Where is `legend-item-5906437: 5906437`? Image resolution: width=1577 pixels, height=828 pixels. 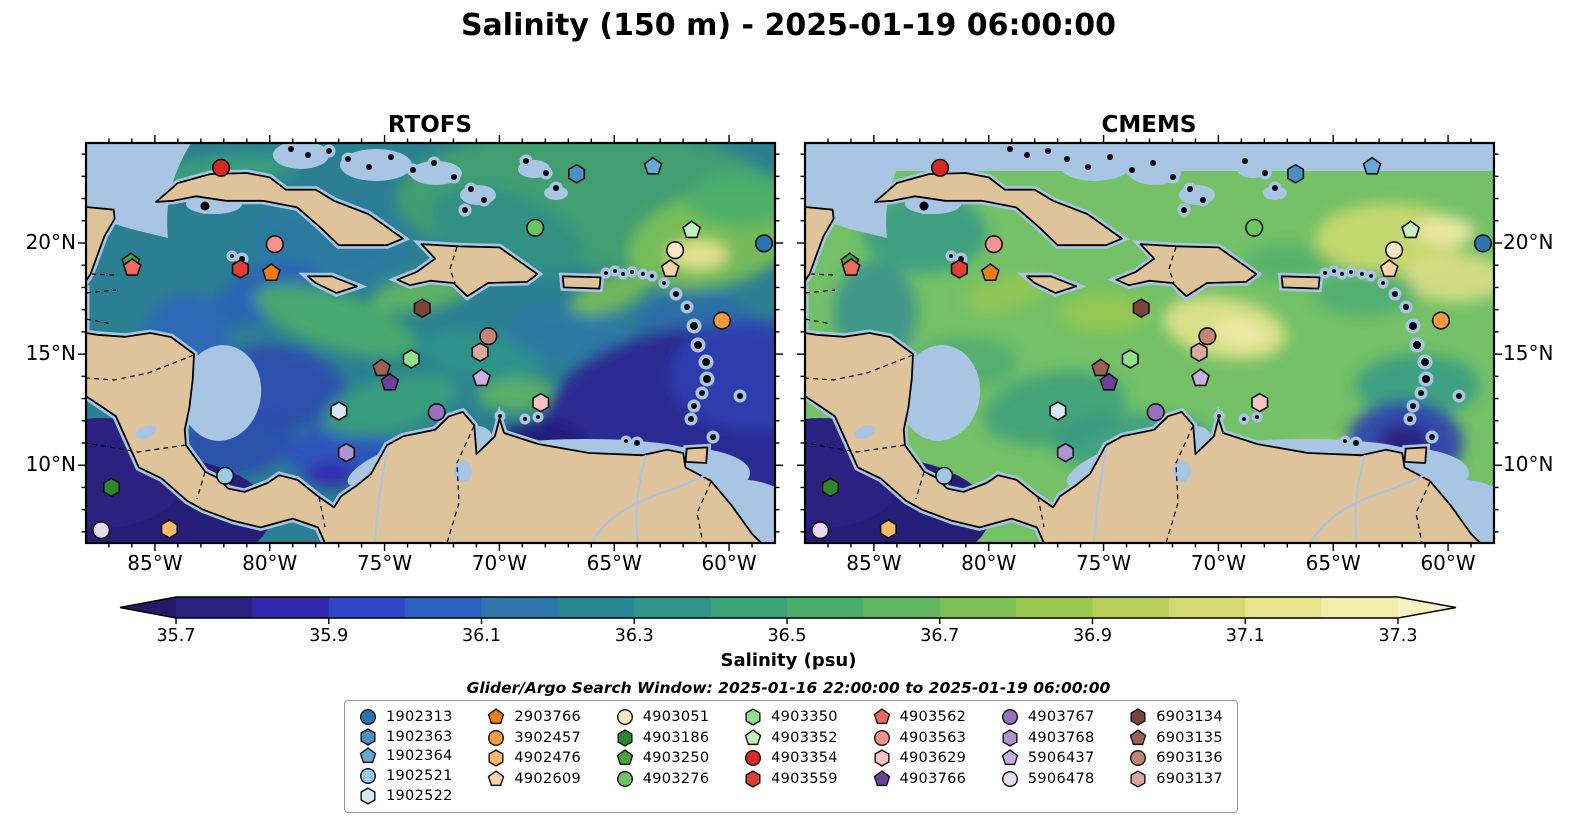
legend-item-5906437: 5906437 is located at coordinates (1048, 758).